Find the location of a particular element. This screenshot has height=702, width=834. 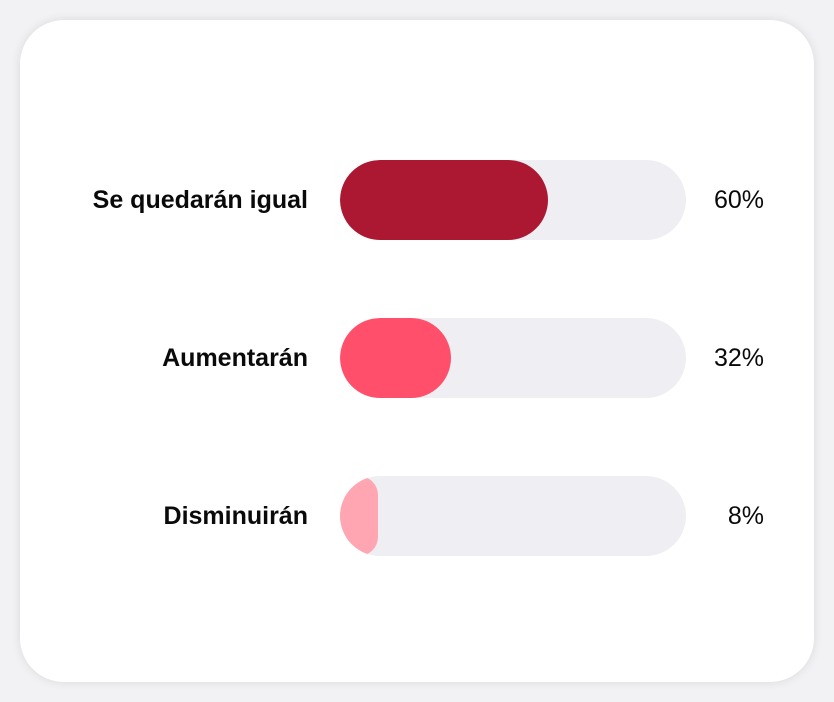

category-label: Se quedarán igual is located at coordinates (200, 200).